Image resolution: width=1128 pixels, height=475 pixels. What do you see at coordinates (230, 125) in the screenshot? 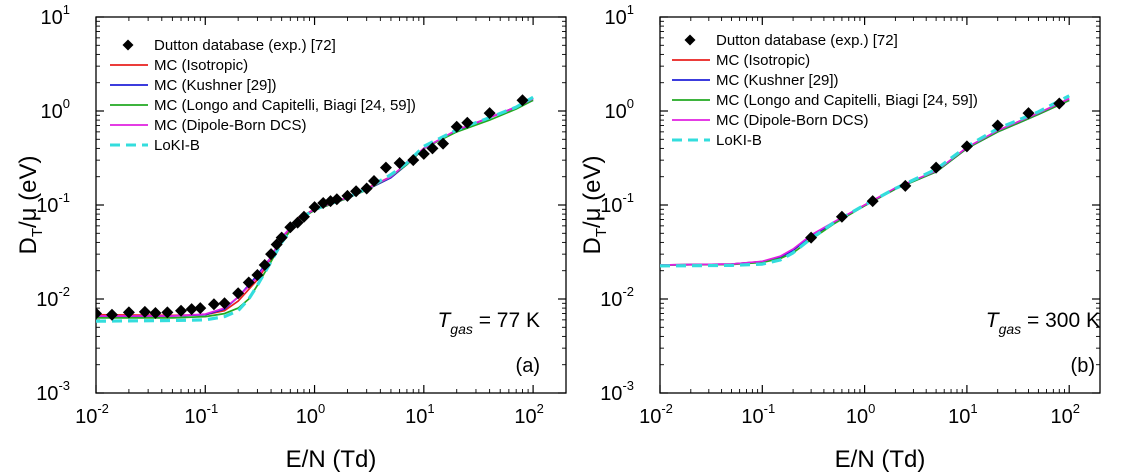
I see `panel-a-legend-label: MC (Dipole-Born DCS)` at bounding box center [230, 125].